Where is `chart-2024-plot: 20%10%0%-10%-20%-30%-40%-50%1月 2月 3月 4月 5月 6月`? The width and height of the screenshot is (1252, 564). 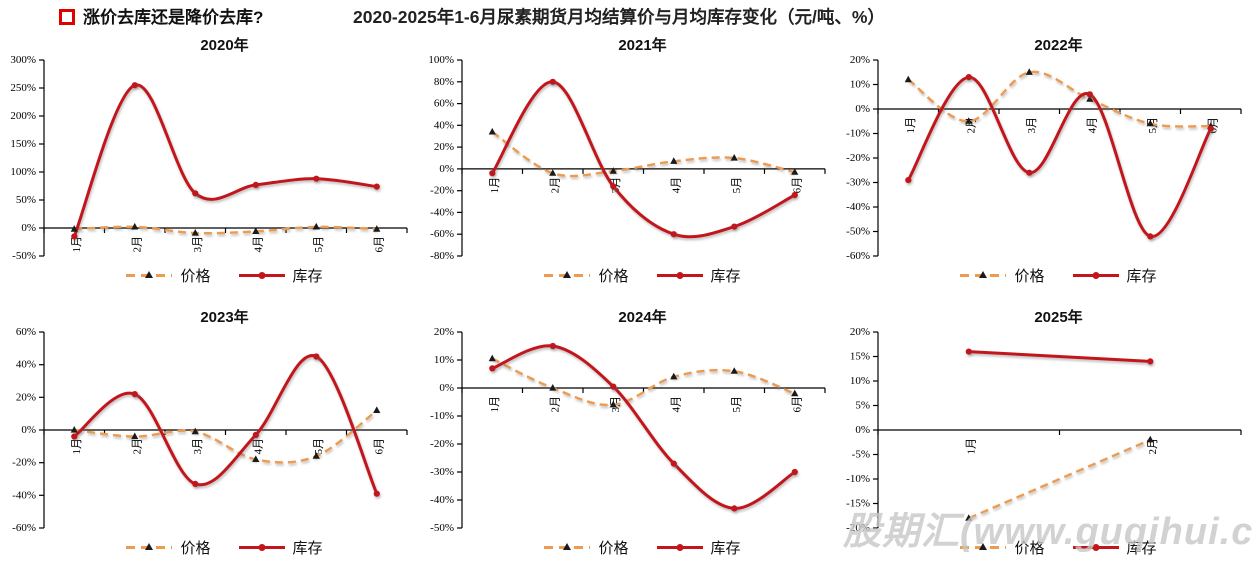 chart-2024-plot: 20%10%0%-10%-20%-30%-40%-50%1月 2月 3月 4月 5月 6月 is located at coordinates (628, 430).